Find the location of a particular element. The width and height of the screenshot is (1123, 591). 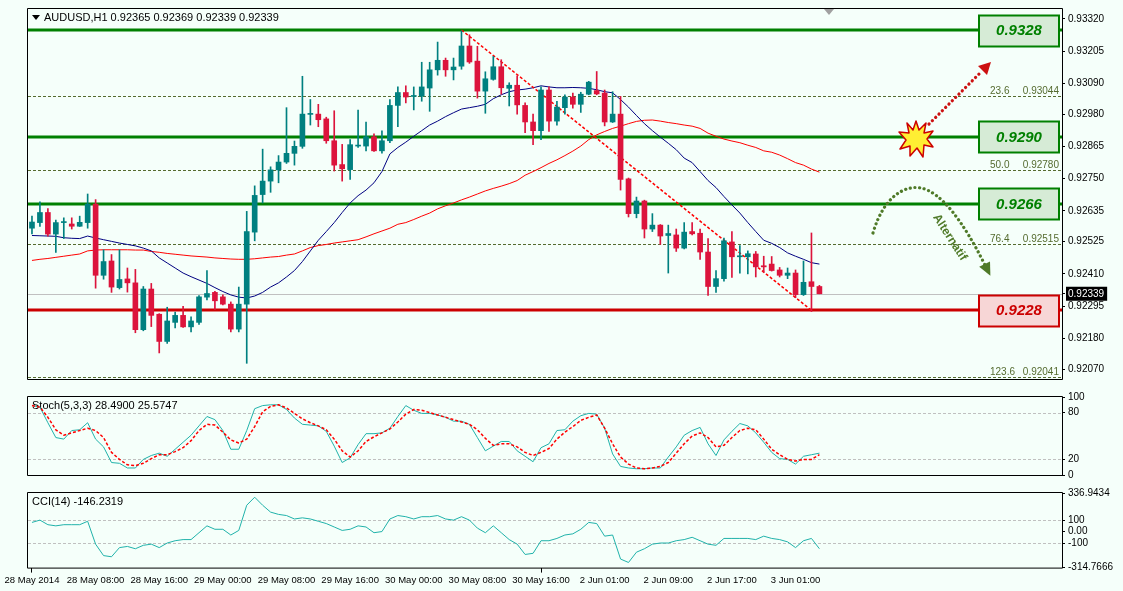

x-tick-label: 29 May 16:00 is located at coordinates (350, 579).